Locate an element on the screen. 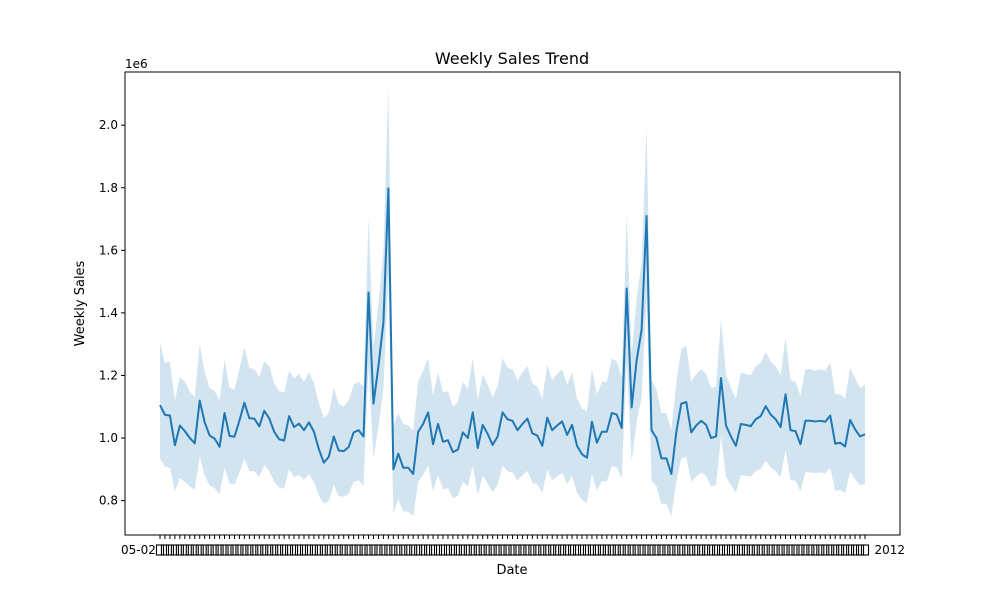  y-axis-label: Weekly Sales is located at coordinates (80, 303).